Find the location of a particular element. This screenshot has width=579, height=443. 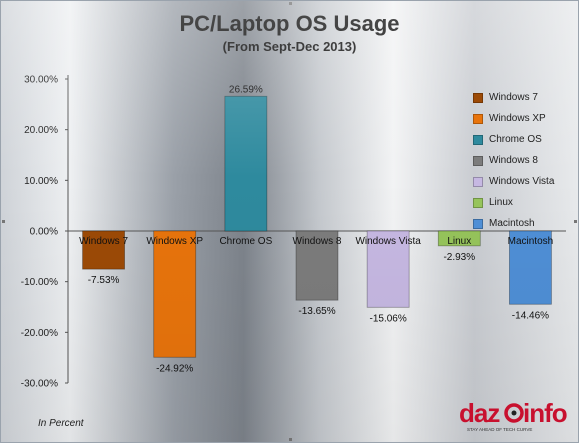

category-label: Windows 8 is located at coordinates (317, 241).